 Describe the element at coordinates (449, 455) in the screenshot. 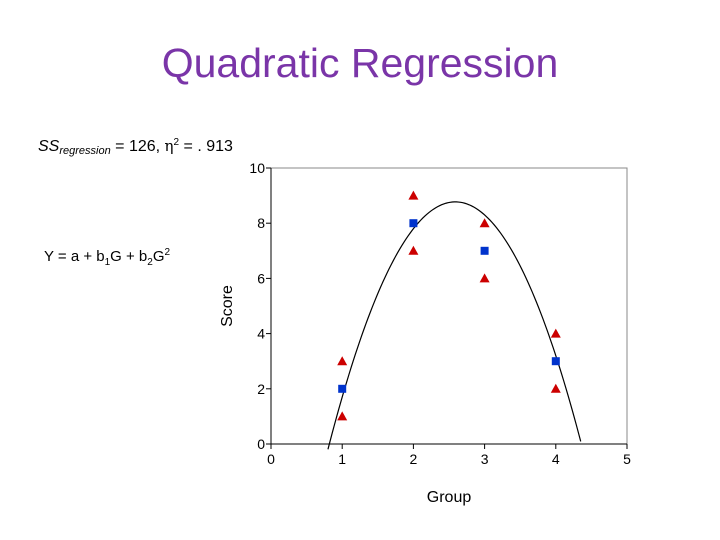

I see `x-axis-ticks: 0 1 2 3 4 5` at that location.